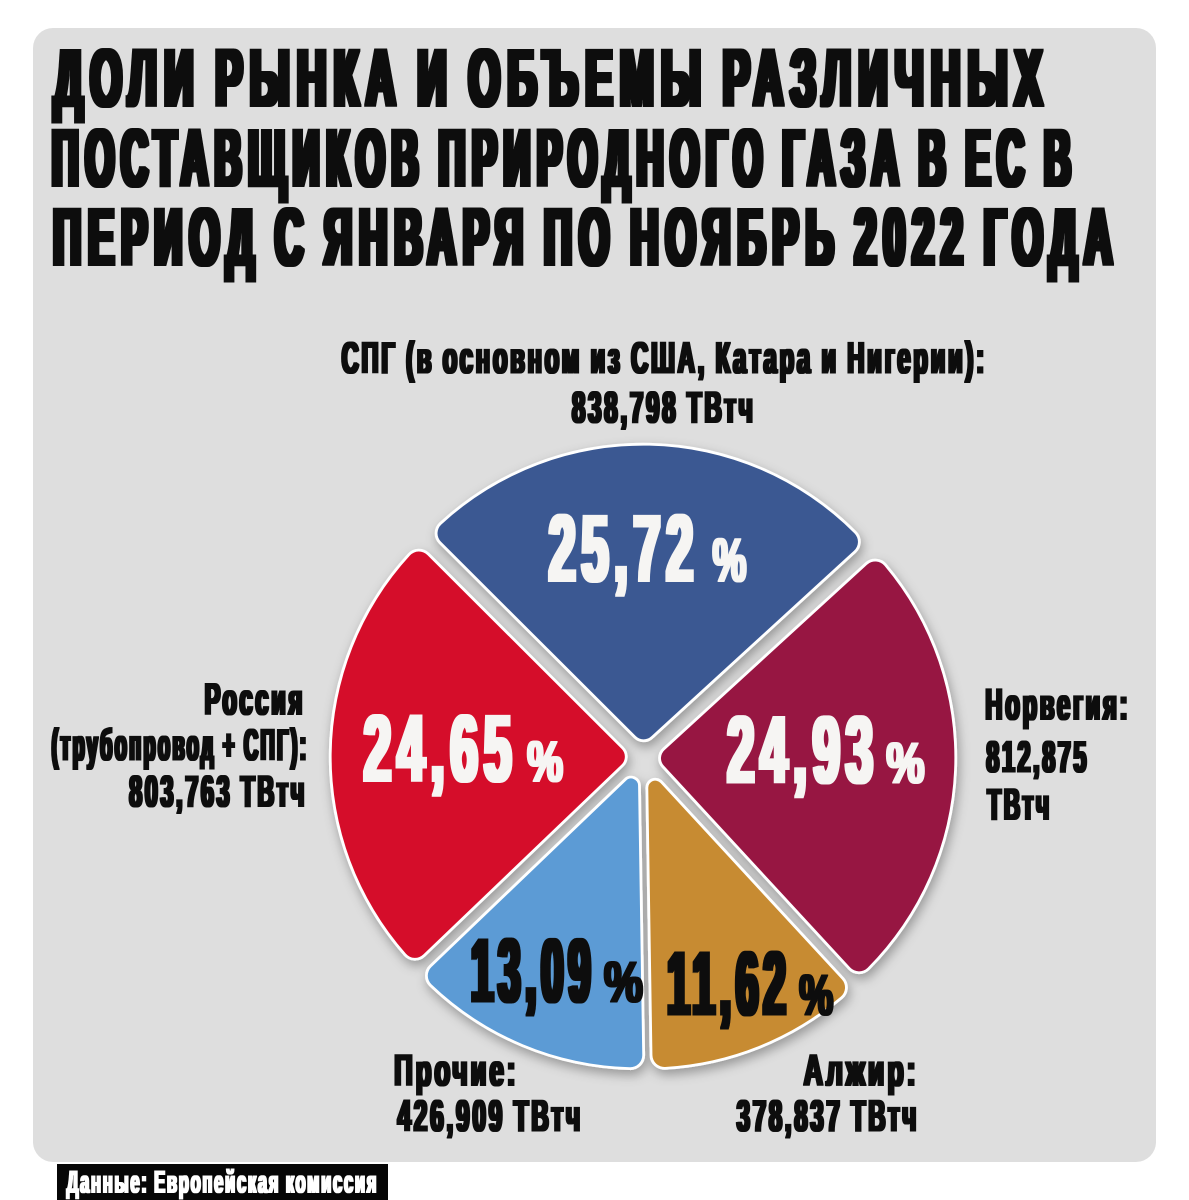 The height and width of the screenshot is (1200, 1189). Describe the element at coordinates (180, 745) in the screenshot. I see `svg-text: (трубопровод + СПГ):` at that location.